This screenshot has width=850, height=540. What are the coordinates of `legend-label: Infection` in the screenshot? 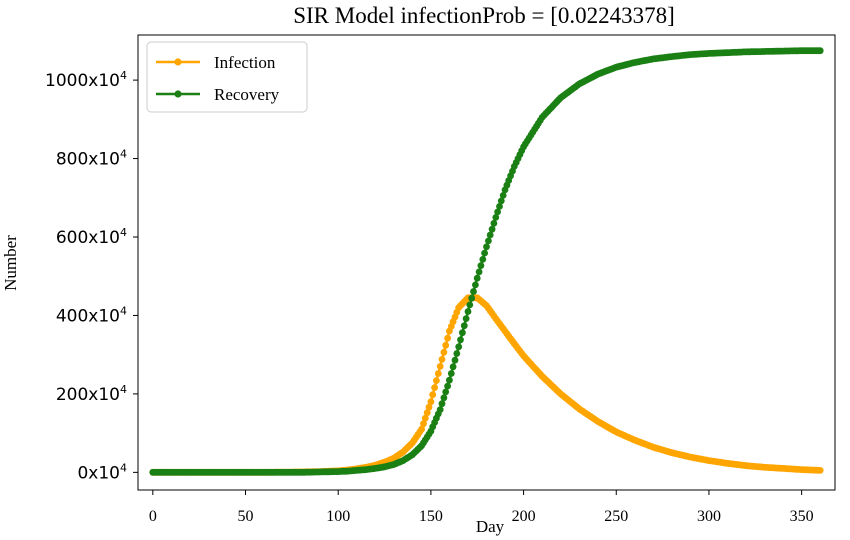 It's located at (245, 62).